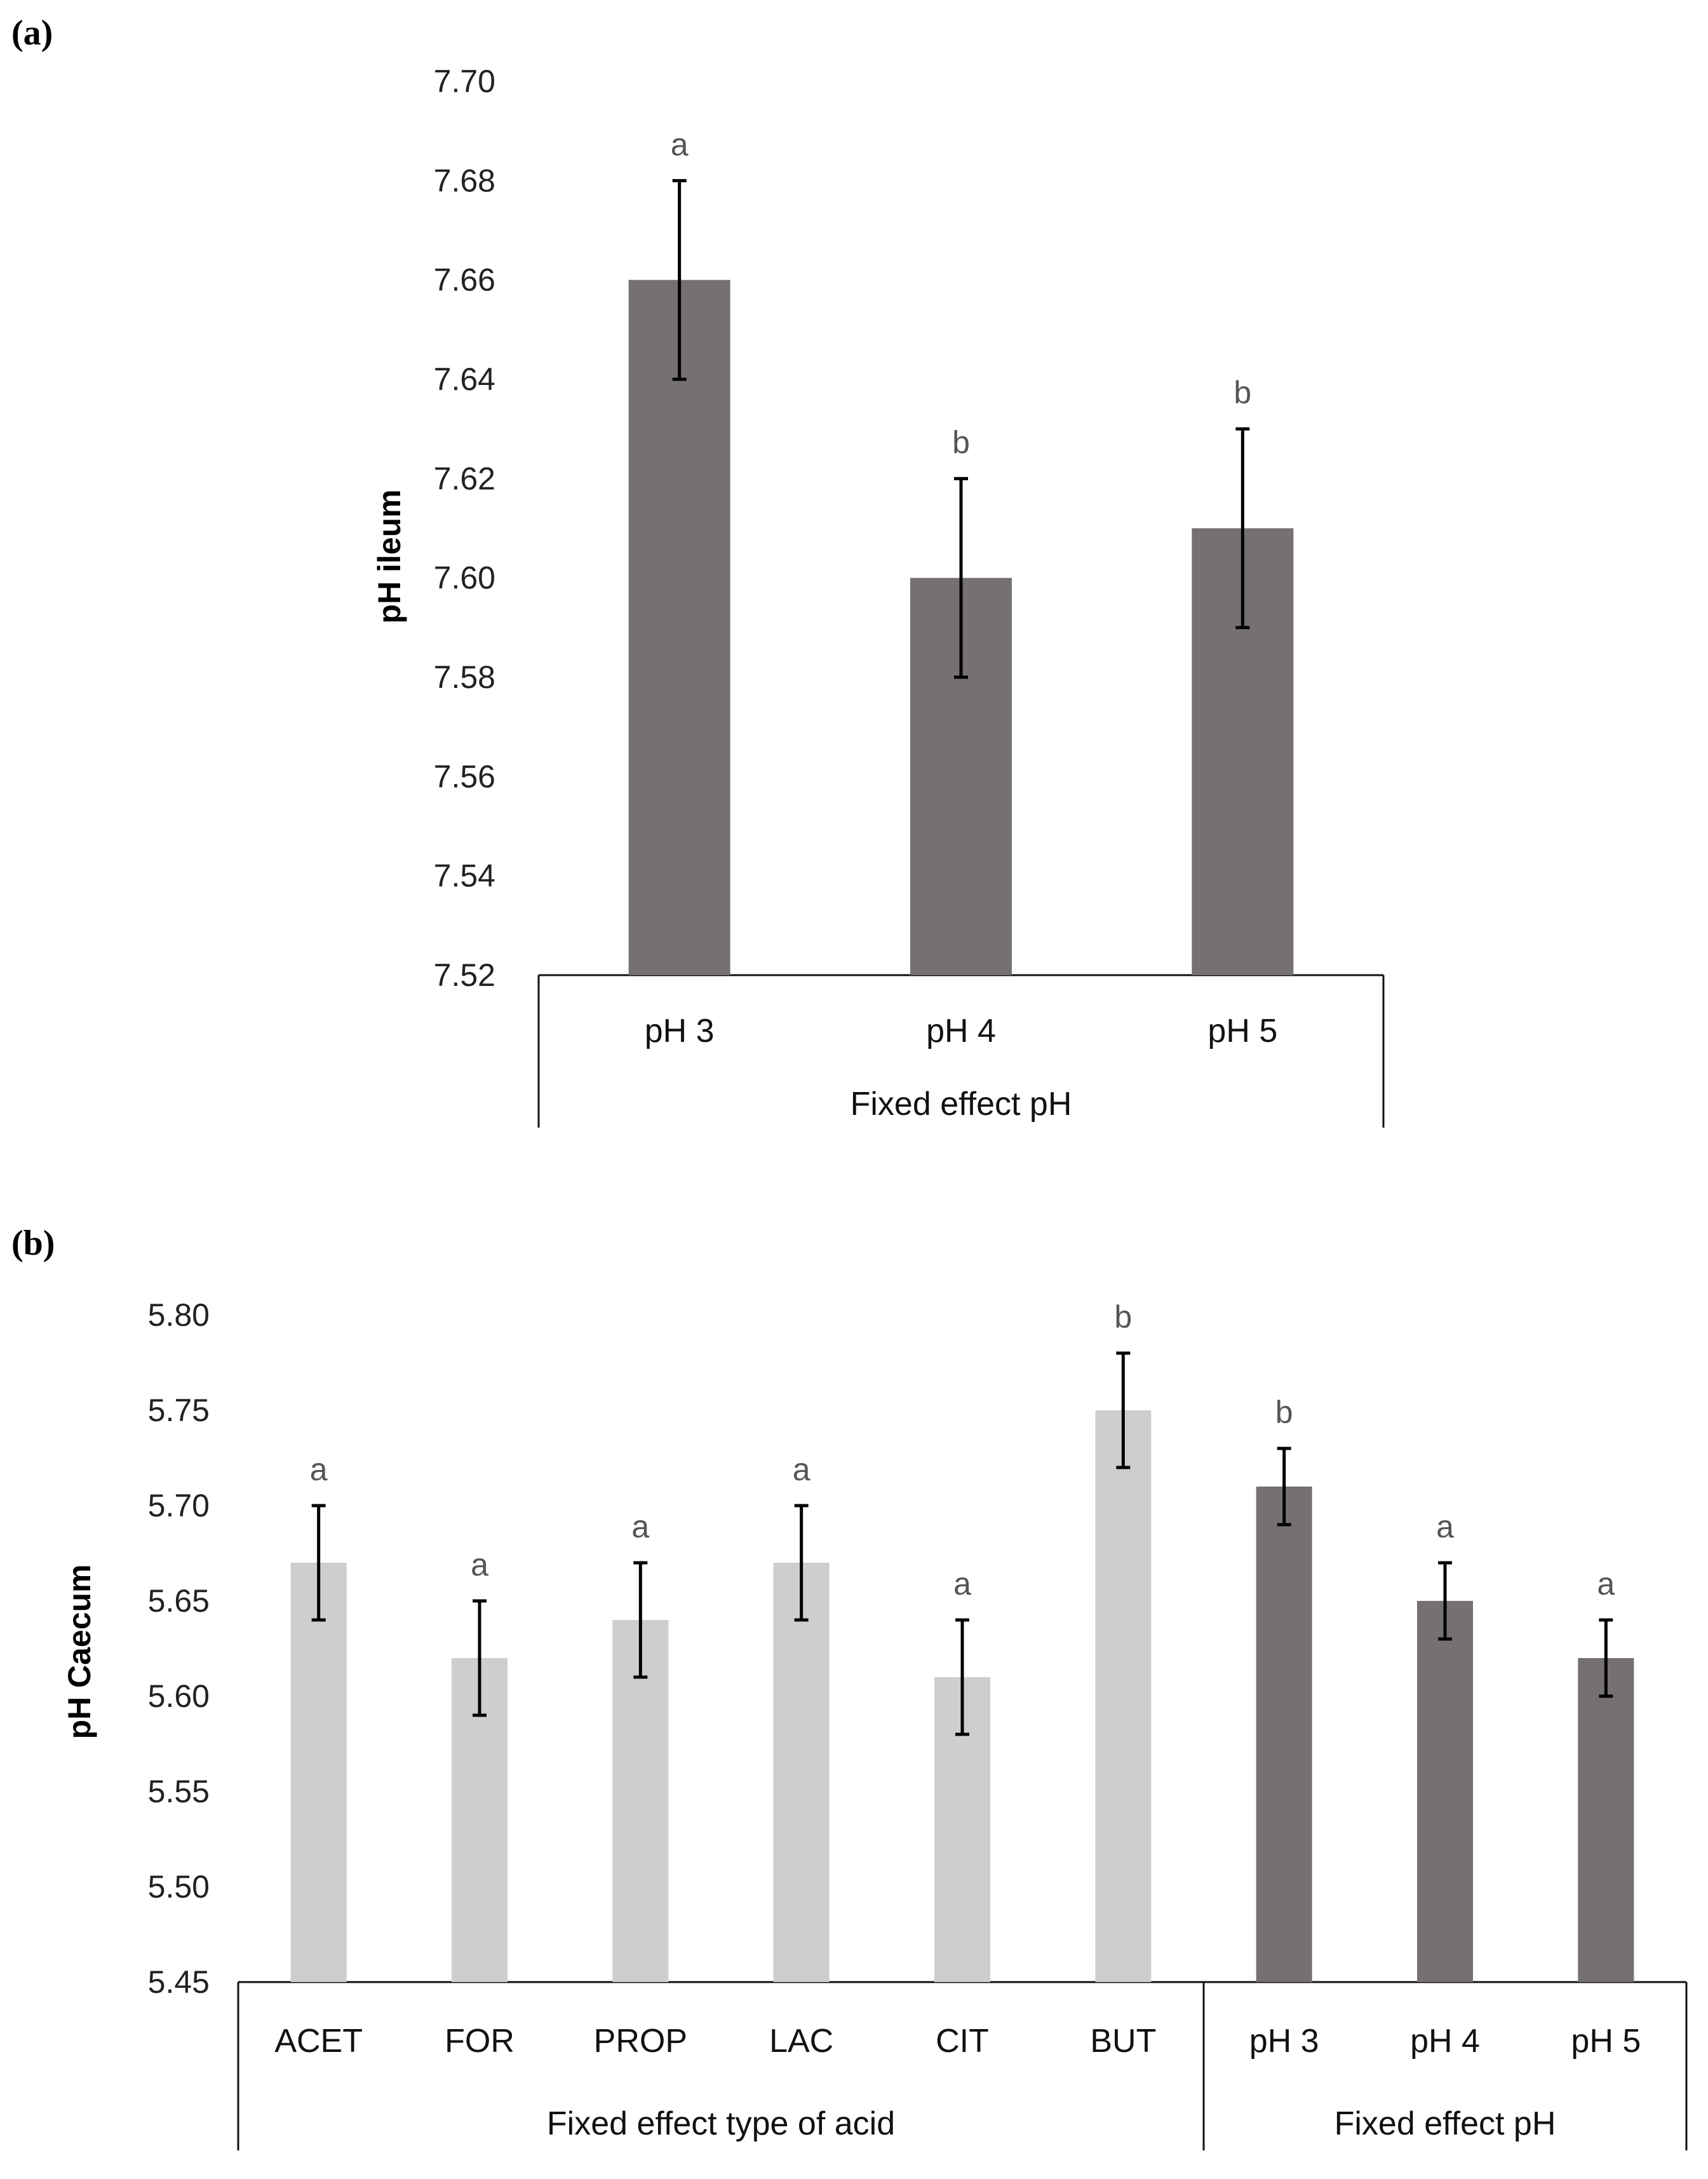 This screenshot has height=2179, width=1708. I want to click on y-tick-label: 7.66, so click(464, 280).